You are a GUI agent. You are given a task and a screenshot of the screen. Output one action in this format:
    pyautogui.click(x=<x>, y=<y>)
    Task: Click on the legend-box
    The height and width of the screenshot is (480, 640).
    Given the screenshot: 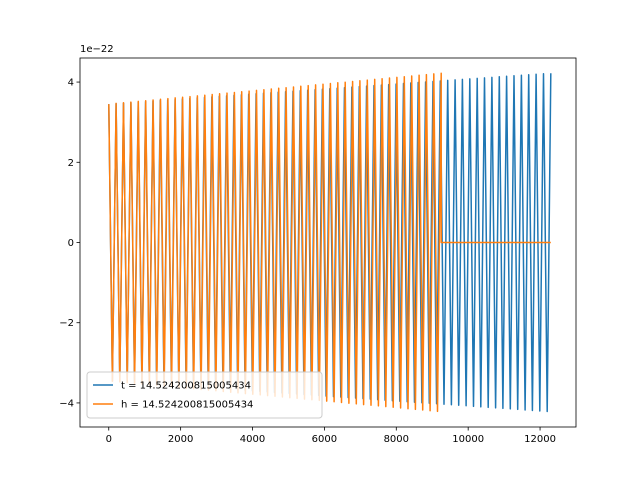 What is the action you would take?
    pyautogui.click(x=204, y=395)
    